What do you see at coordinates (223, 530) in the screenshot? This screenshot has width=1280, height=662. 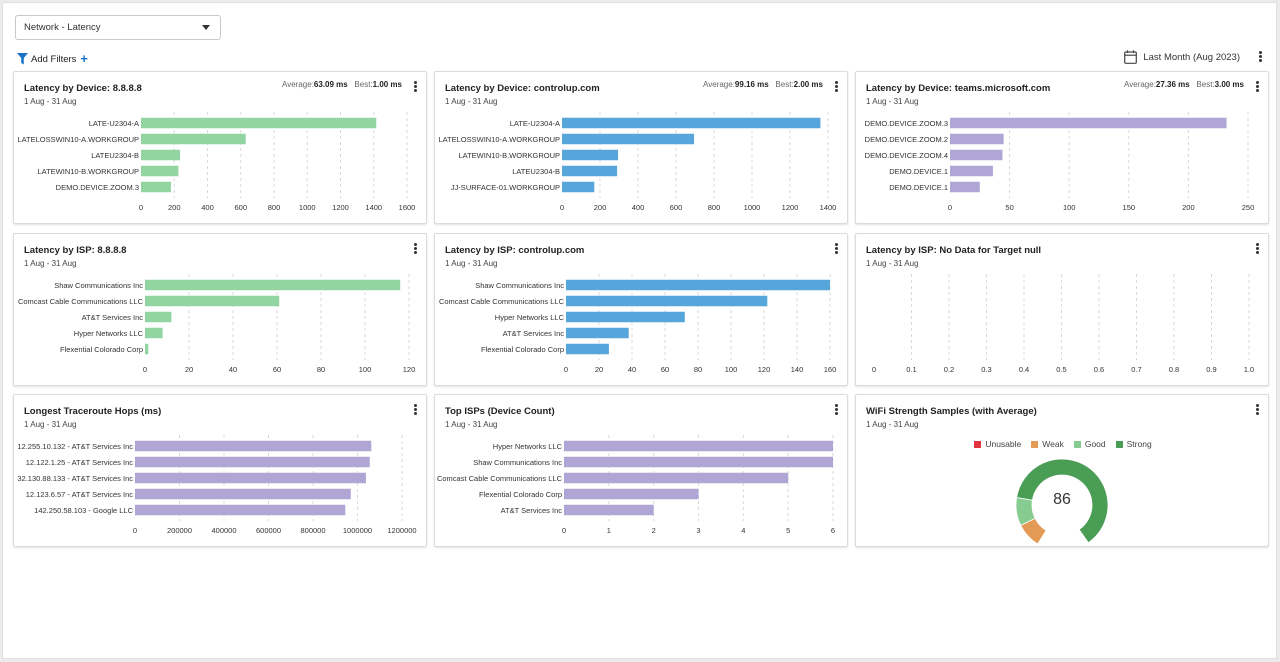 I see `x-tick-label: 400000` at bounding box center [223, 530].